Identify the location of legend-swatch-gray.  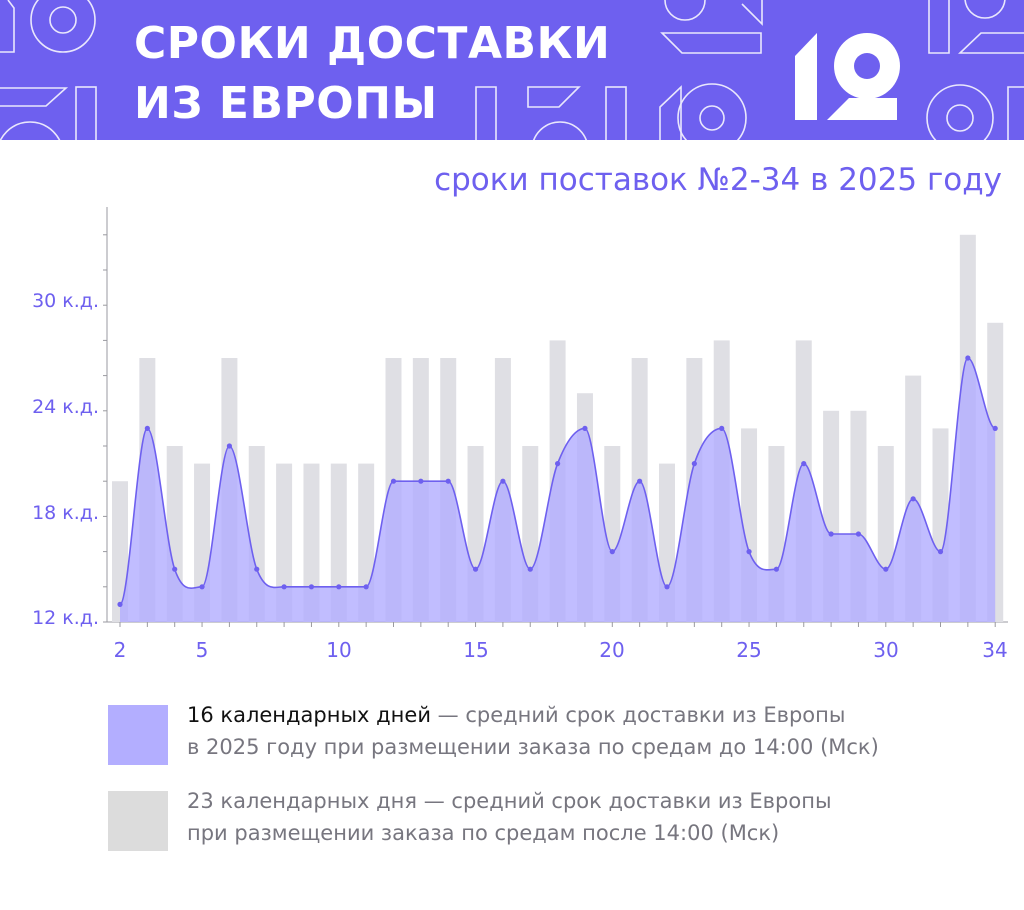
(138, 821).